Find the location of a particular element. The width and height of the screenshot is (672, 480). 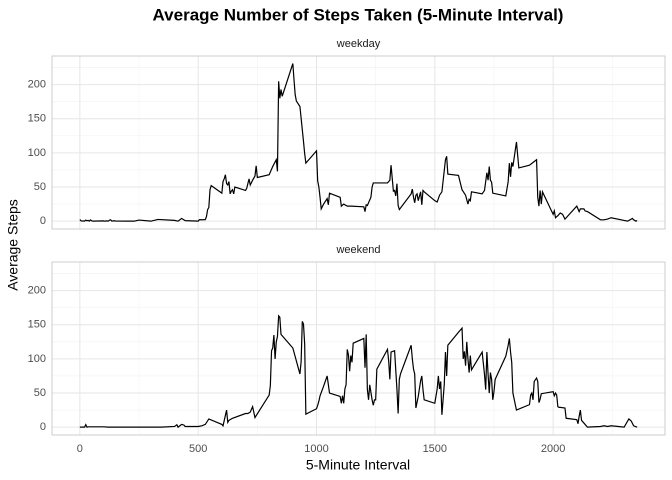

strip-label: weekend is located at coordinates (357, 250).